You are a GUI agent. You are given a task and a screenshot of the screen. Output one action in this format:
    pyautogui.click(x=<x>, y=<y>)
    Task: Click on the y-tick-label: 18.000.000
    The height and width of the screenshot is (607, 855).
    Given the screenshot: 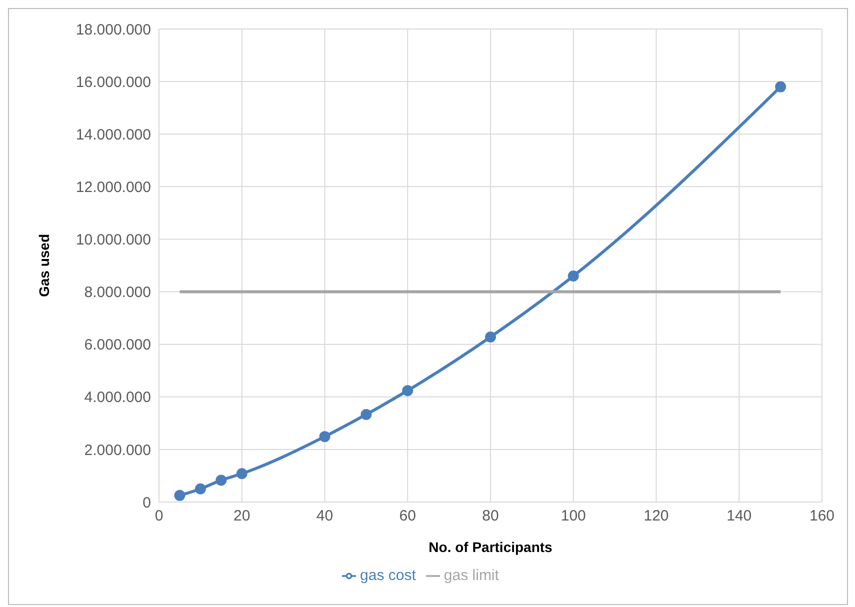 What is the action you would take?
    pyautogui.click(x=113, y=29)
    